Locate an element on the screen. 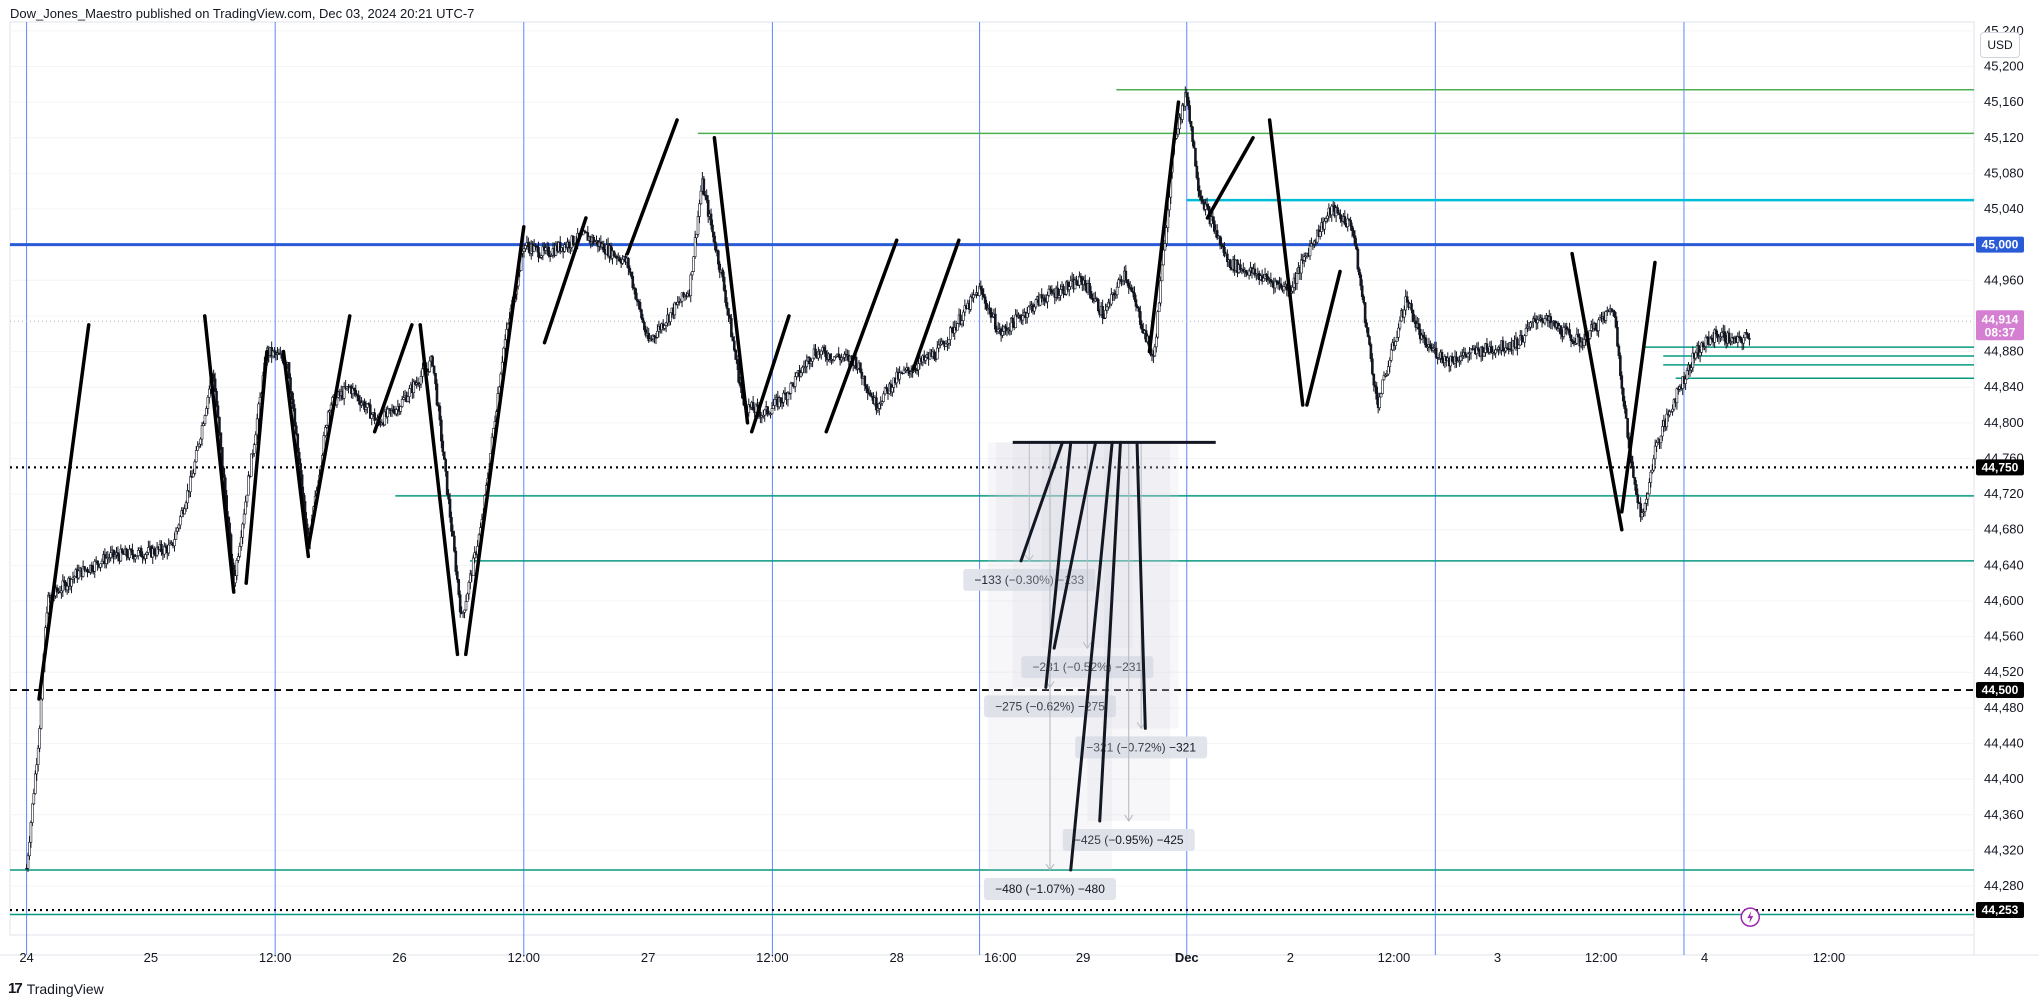  currency-button: USD is located at coordinates (2000, 45).